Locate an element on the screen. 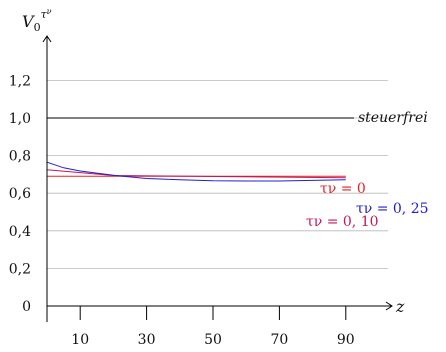 Image resolution: width=446 pixels, height=352 pixels. x-tick-label: 90 is located at coordinates (346, 340).